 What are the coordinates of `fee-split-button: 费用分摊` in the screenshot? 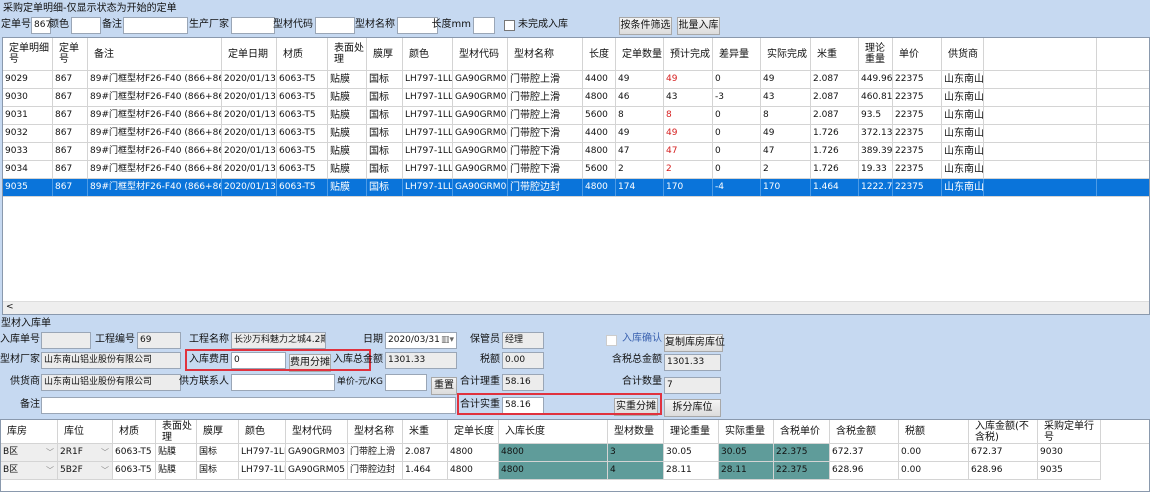 It's located at (310, 363).